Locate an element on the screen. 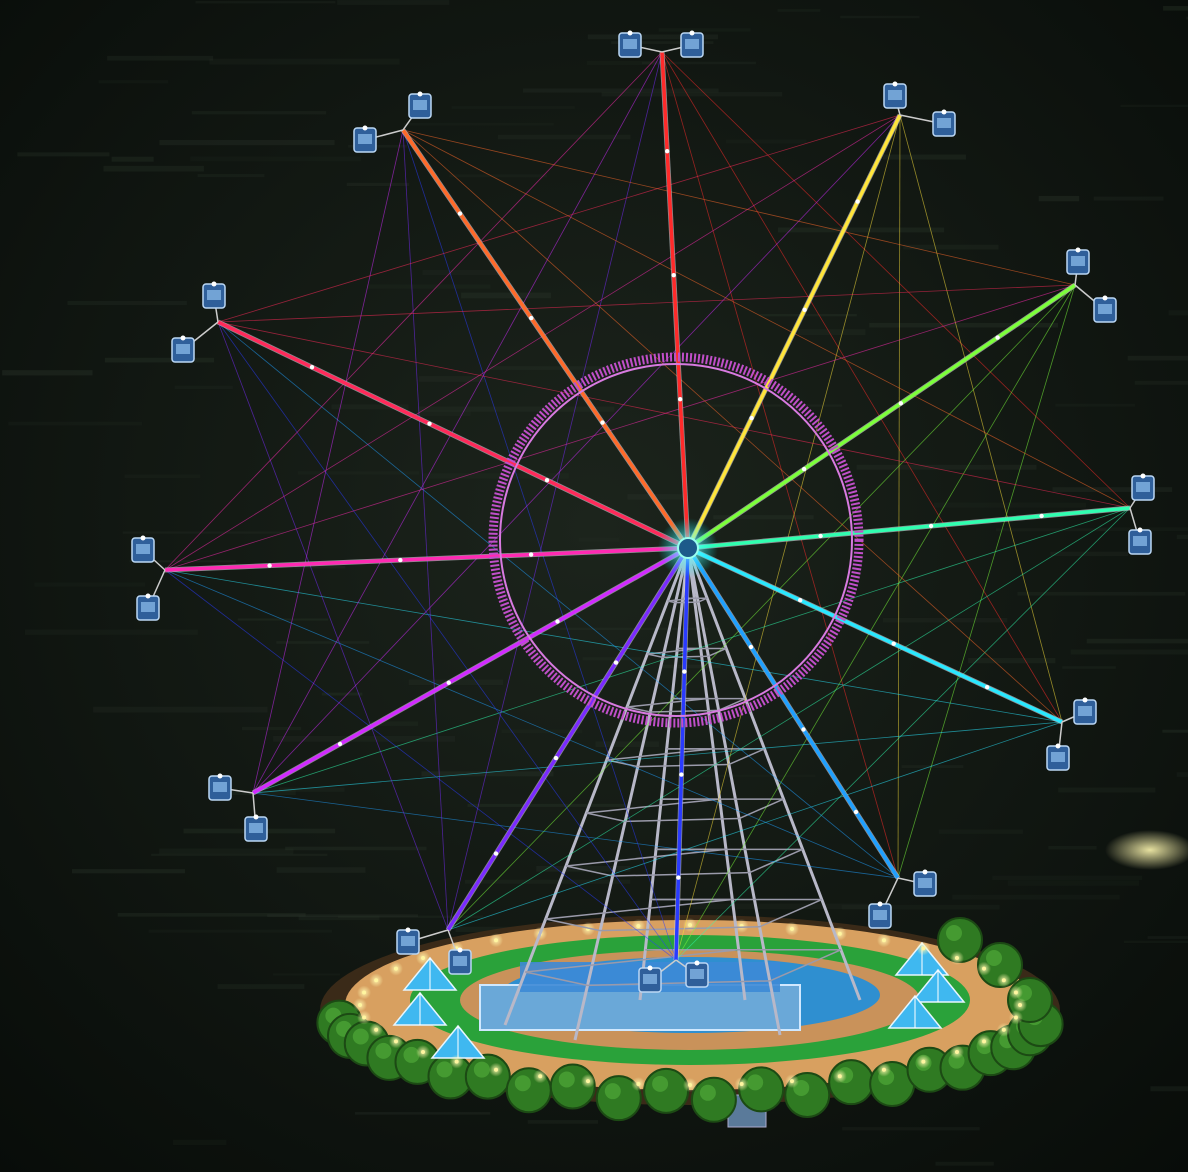 Image resolution: width=1188 pixels, height=1172 pixels. tree-highlight is located at coordinates (444, 1069).